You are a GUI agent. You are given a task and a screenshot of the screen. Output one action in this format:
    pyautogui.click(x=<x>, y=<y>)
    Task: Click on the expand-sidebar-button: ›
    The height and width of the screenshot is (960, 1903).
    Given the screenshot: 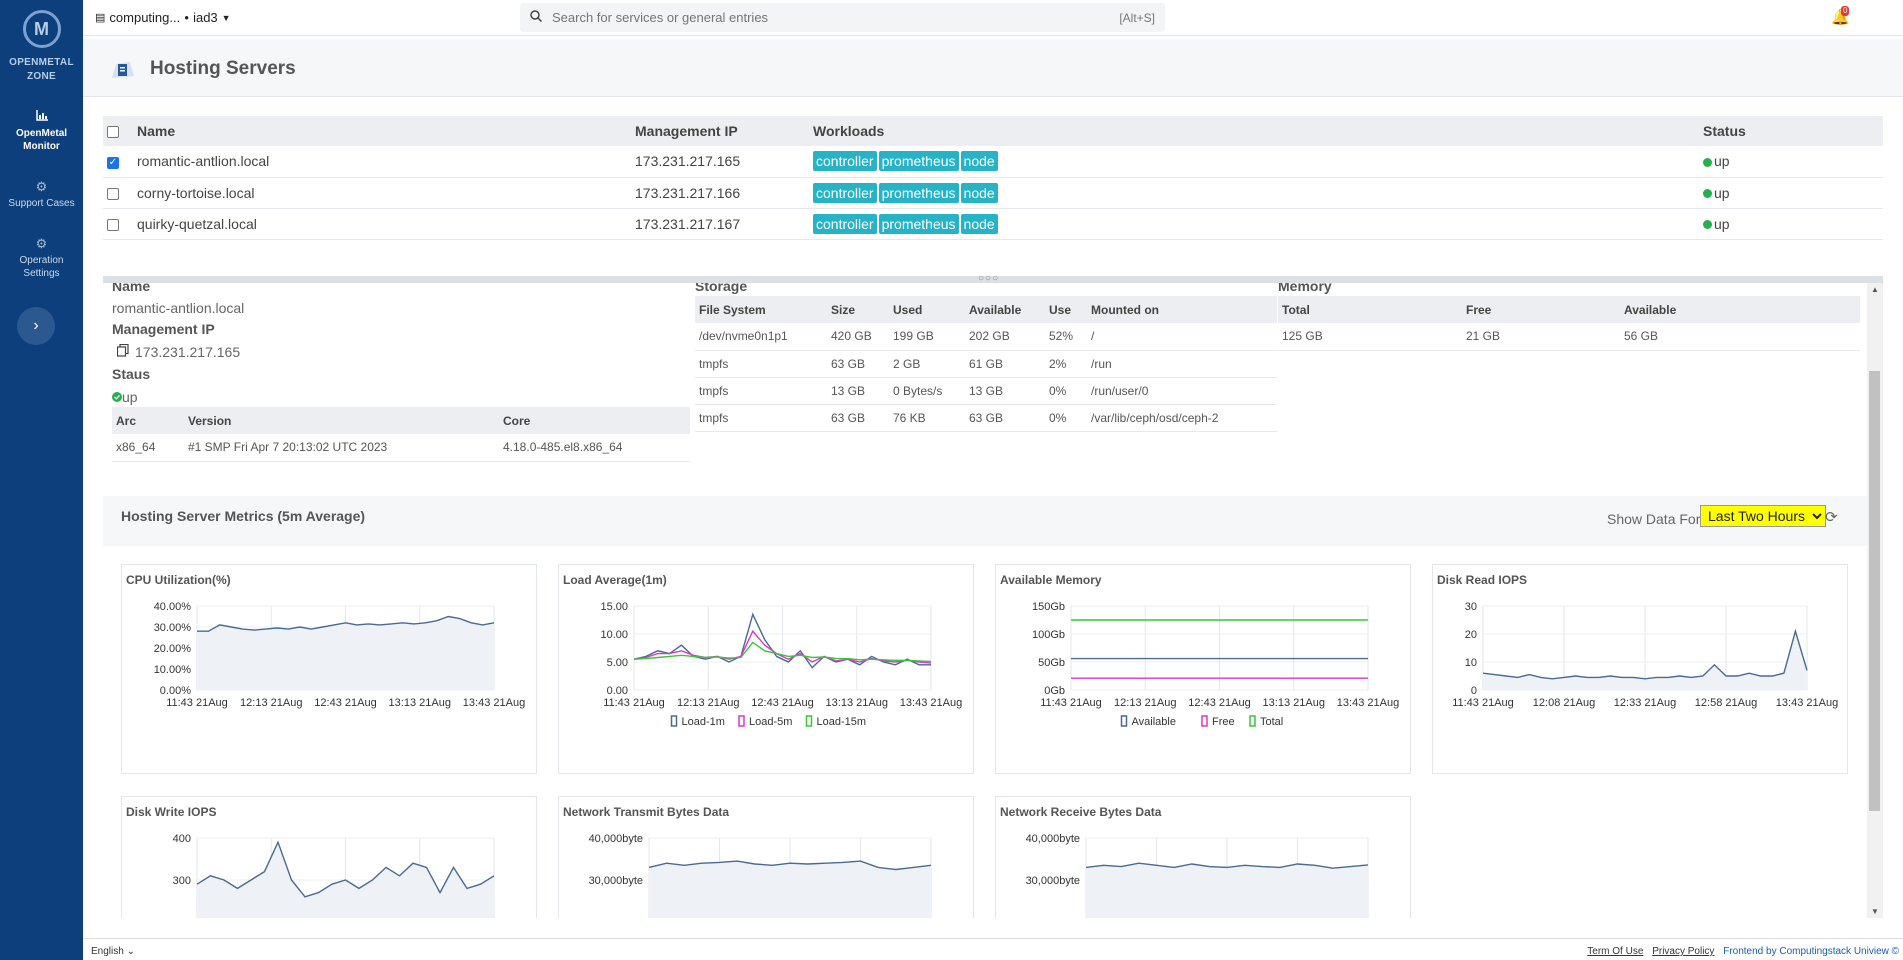 What is the action you would take?
    pyautogui.click(x=36, y=326)
    